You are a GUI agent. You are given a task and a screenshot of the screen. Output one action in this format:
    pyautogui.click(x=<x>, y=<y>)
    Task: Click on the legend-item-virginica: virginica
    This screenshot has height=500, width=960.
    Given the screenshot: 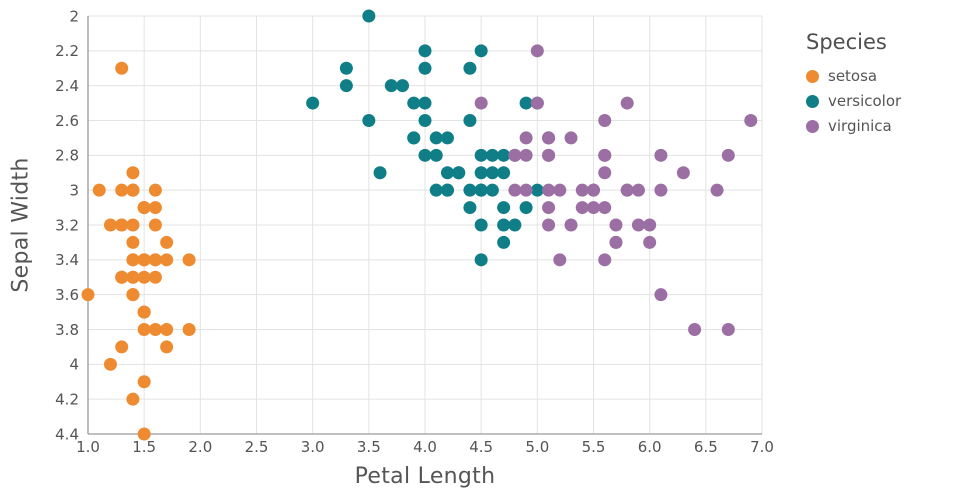 What is the action you would take?
    pyautogui.click(x=881, y=126)
    